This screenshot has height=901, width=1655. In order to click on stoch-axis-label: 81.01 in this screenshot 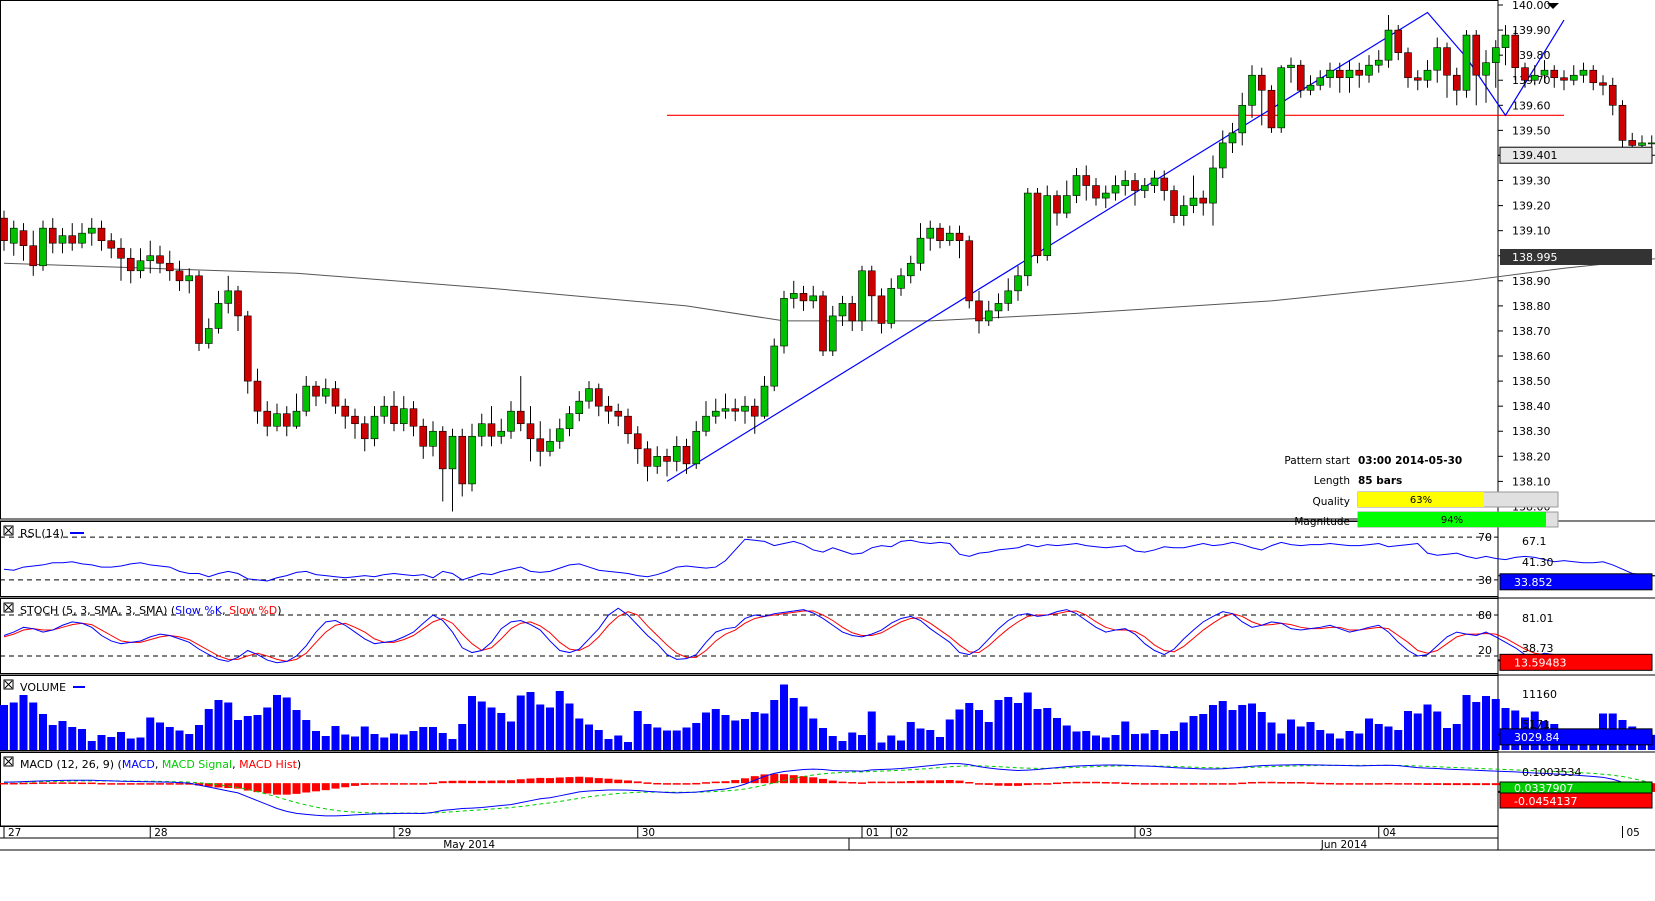, I will do `click(1538, 618)`.